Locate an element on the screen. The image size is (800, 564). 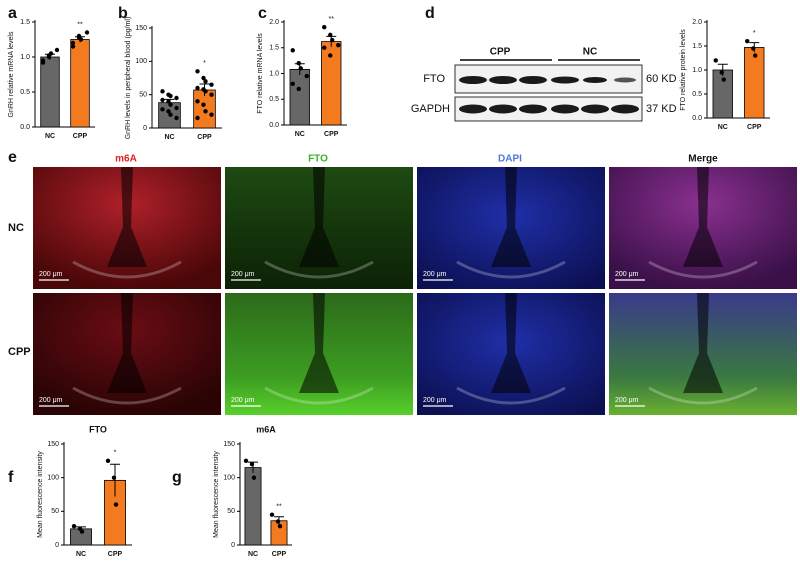
panel-letter: b is located at coordinates (123, 13).